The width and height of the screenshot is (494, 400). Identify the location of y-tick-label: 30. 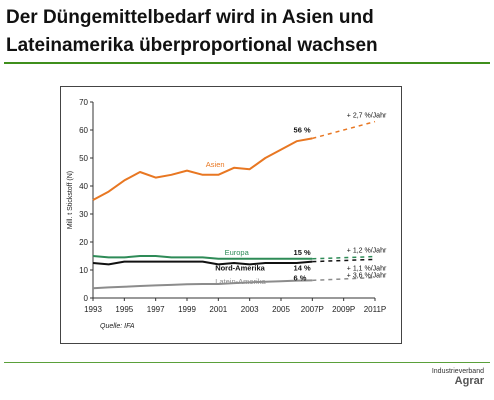
(83, 214).